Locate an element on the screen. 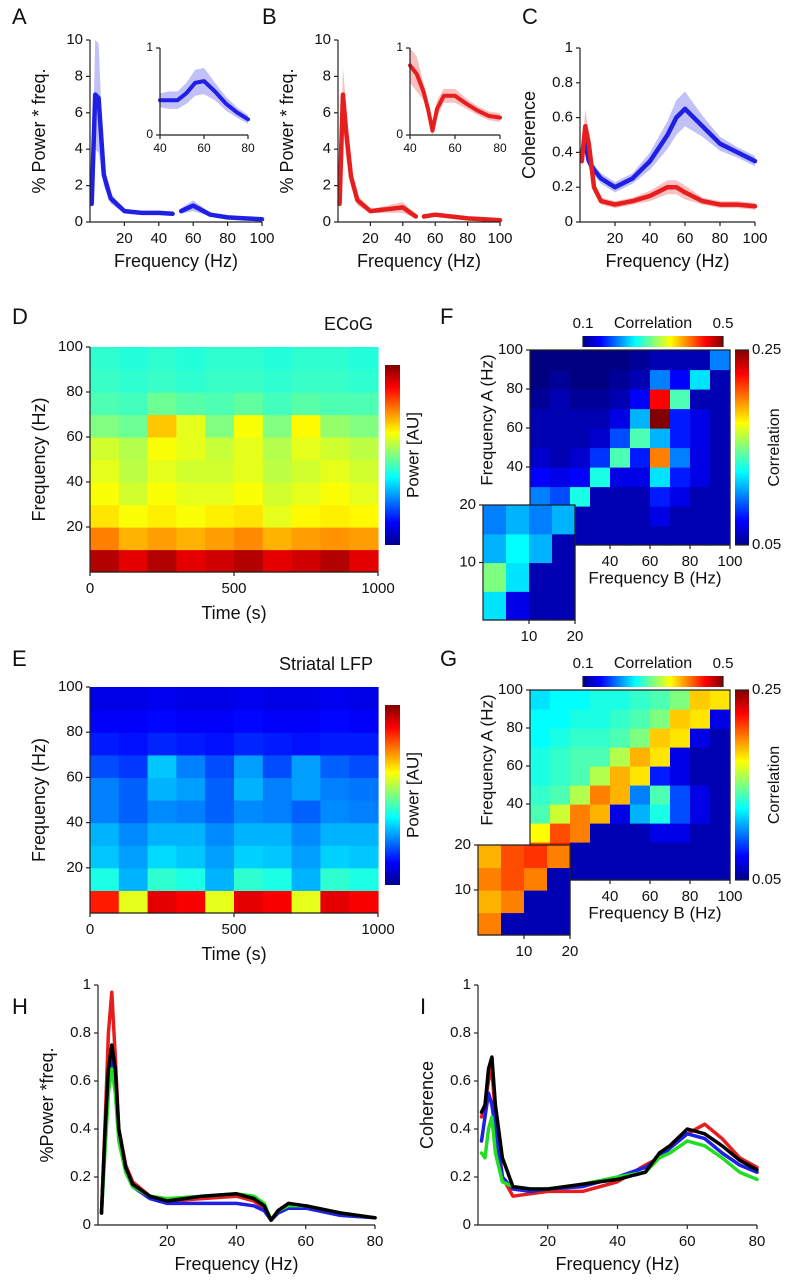 This screenshot has width=788, height=1280. x-tick-label: 80 is located at coordinates (248, 148).